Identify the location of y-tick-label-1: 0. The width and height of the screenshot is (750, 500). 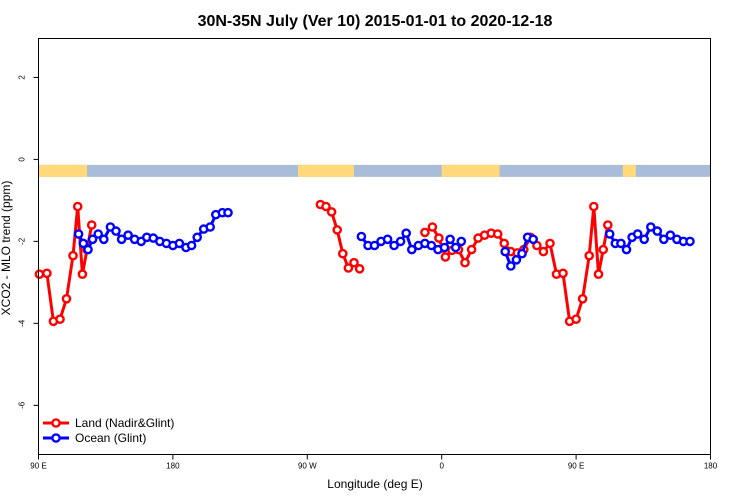
(22, 159).